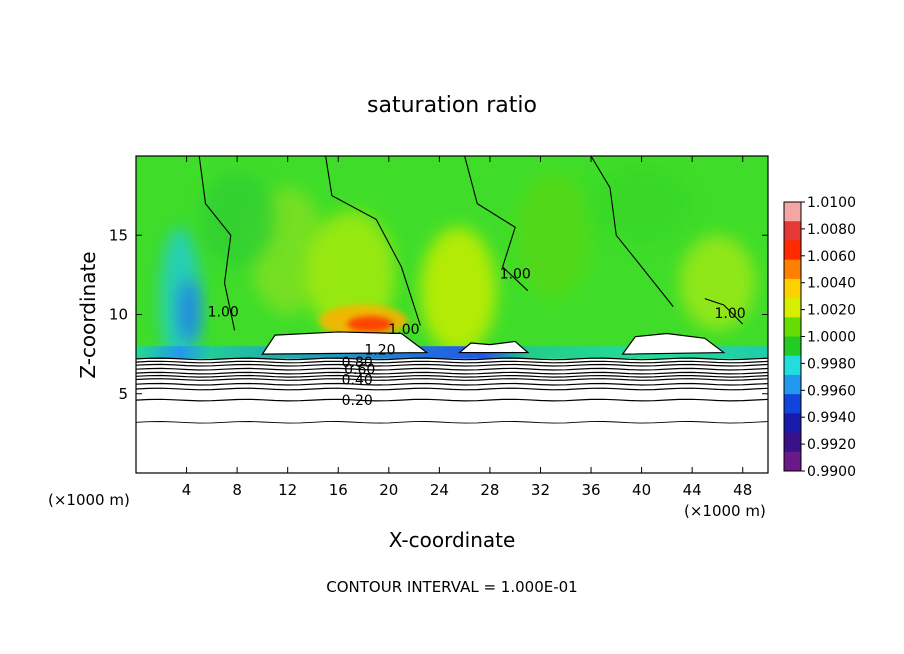 This screenshot has height=654, width=904. What do you see at coordinates (379, 350) in the screenshot?
I see `contour-label: 1.20` at bounding box center [379, 350].